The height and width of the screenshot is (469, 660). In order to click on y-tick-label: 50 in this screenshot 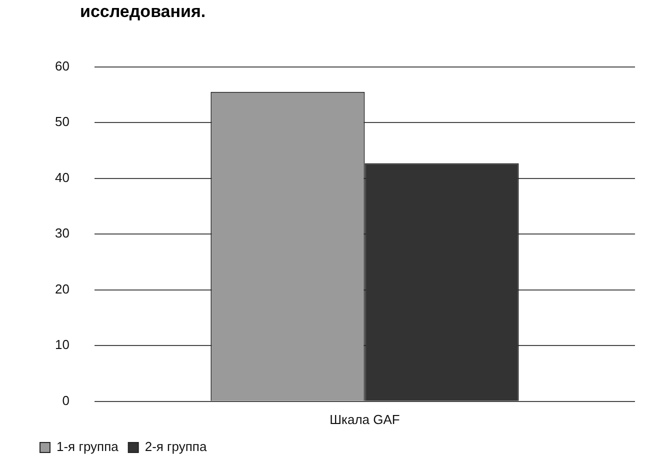, I will do `click(62, 122)`.